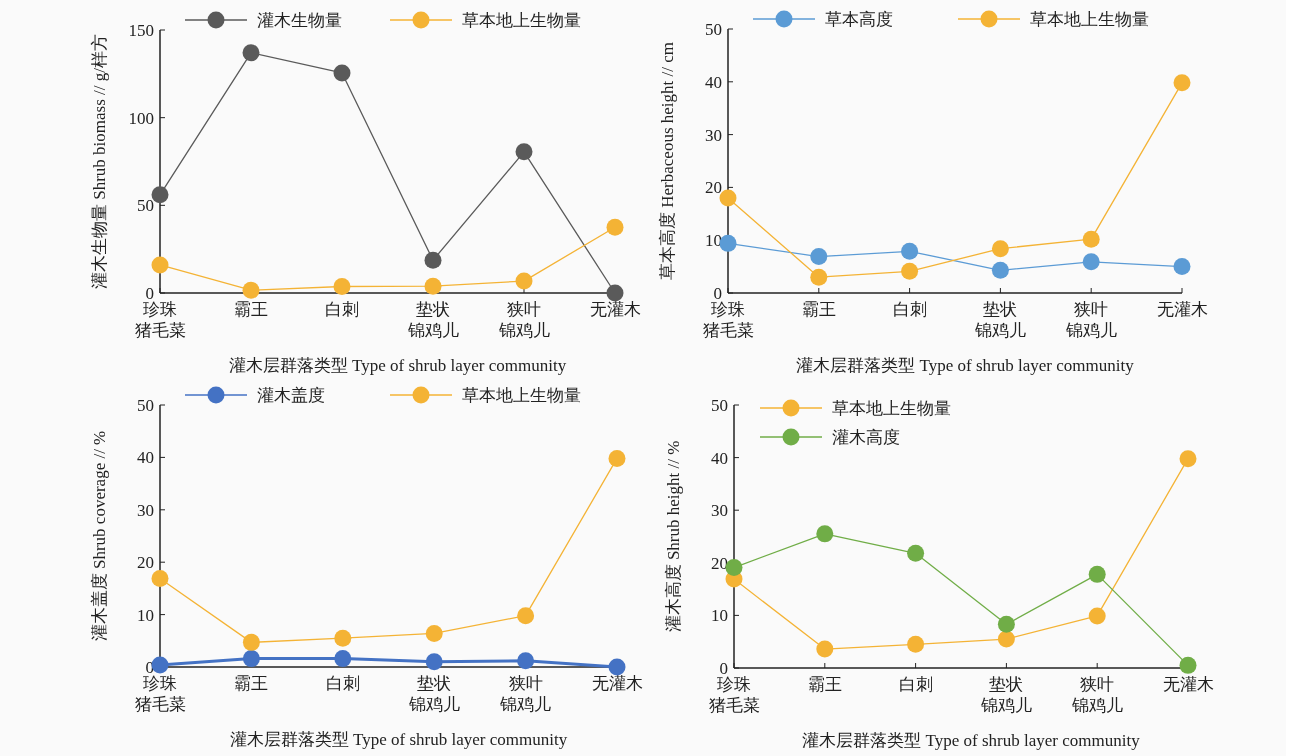 The height and width of the screenshot is (756, 1302). What do you see at coordinates (291, 395) in the screenshot?
I see `legend-label: 灌木盖度` at bounding box center [291, 395].